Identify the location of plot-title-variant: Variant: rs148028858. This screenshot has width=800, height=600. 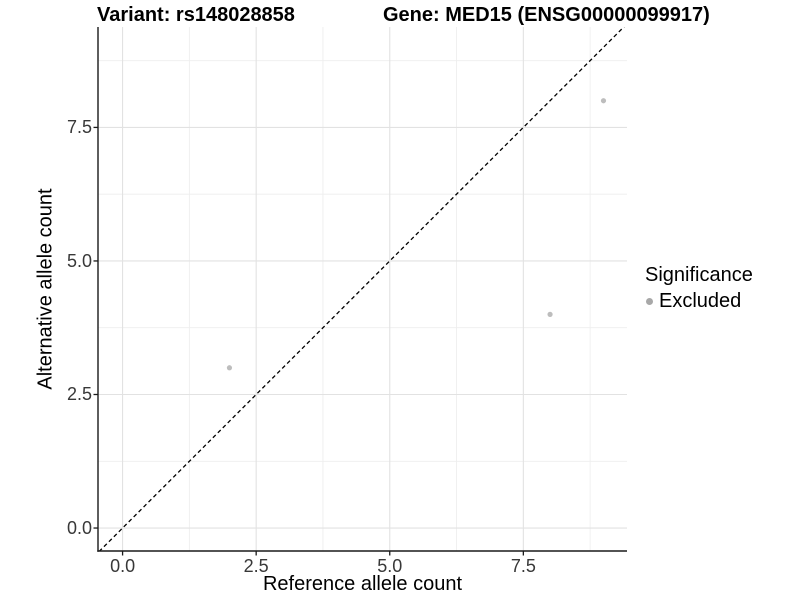
(196, 15).